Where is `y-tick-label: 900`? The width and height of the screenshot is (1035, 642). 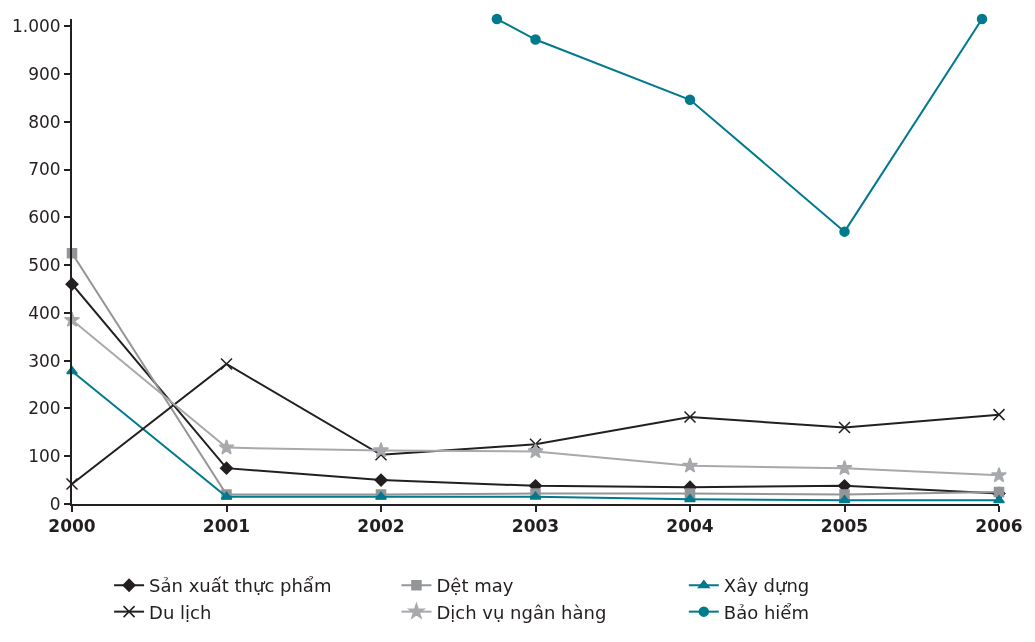
y-tick-label: 900 is located at coordinates (44, 73).